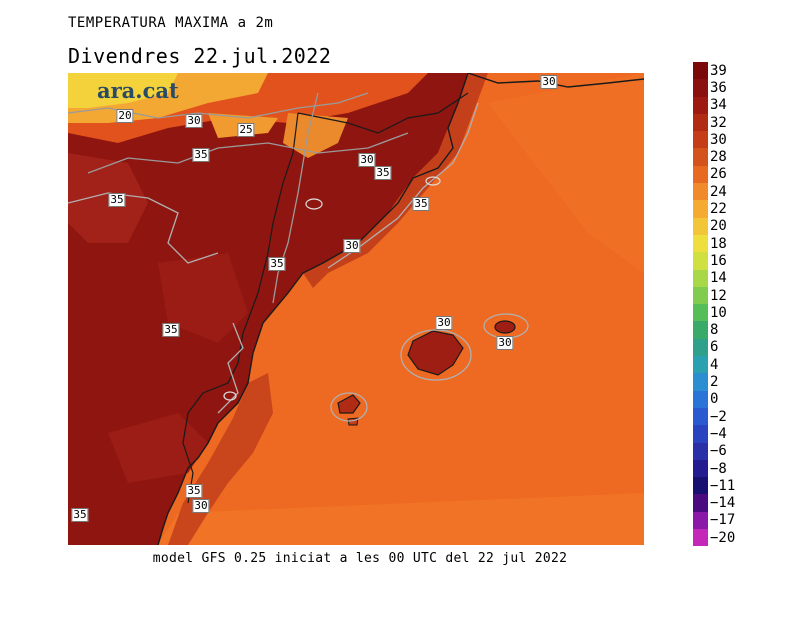 This screenshot has height=617, width=800. Describe the element at coordinates (203, 298) in the screenshot. I see `land-patch-mid` at that location.